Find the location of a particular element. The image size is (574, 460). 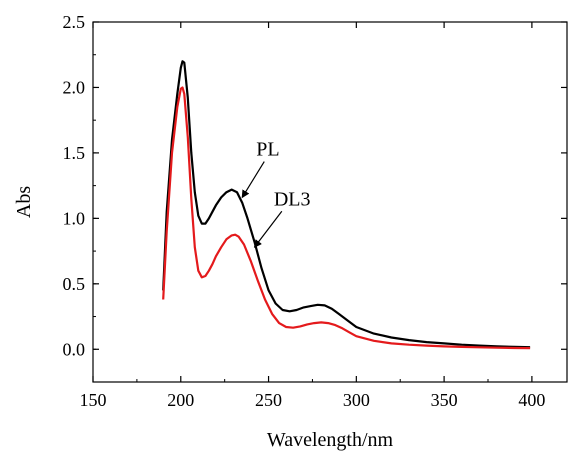

x-axis-title: Wavelength/nm is located at coordinates (330, 440).